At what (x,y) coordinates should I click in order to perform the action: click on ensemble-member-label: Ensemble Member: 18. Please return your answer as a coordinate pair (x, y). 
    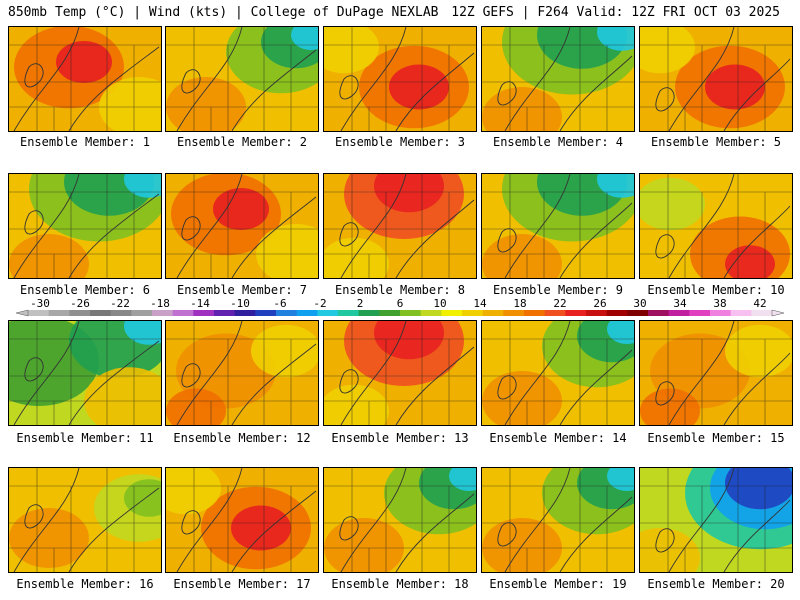
    Looking at the image, I should click on (400, 584).